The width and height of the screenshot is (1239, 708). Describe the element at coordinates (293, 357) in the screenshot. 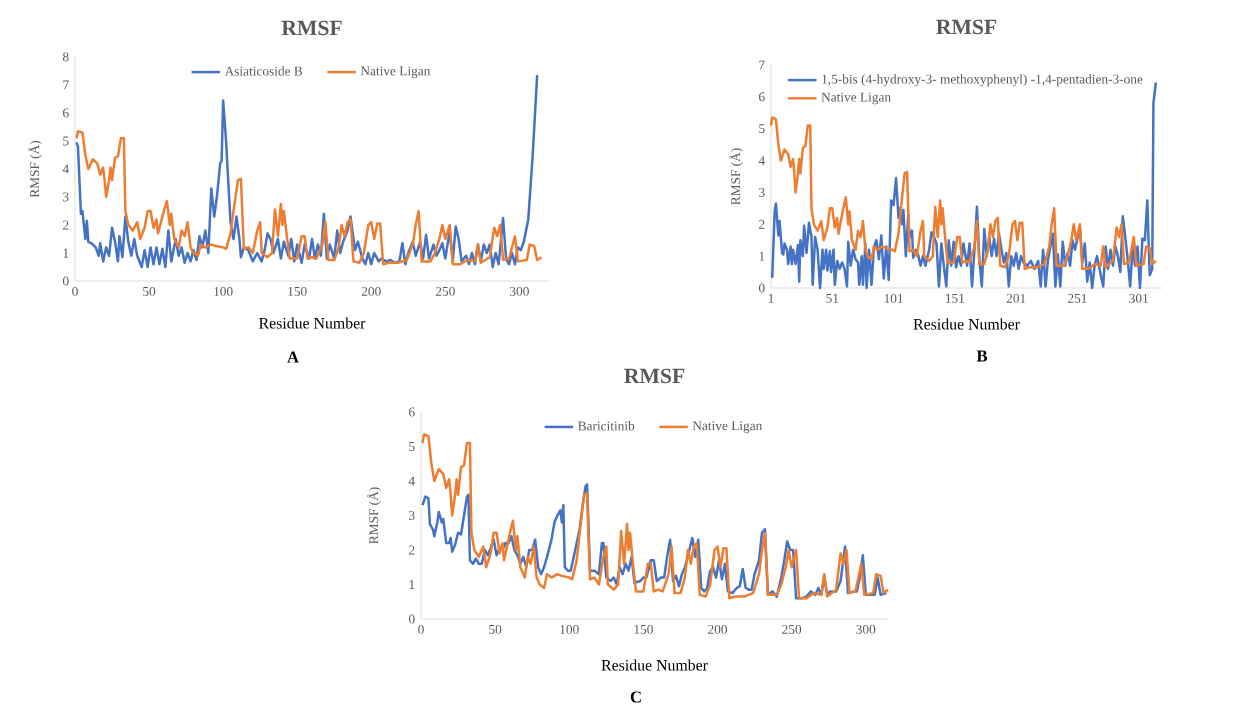

I see `text: A` at that location.